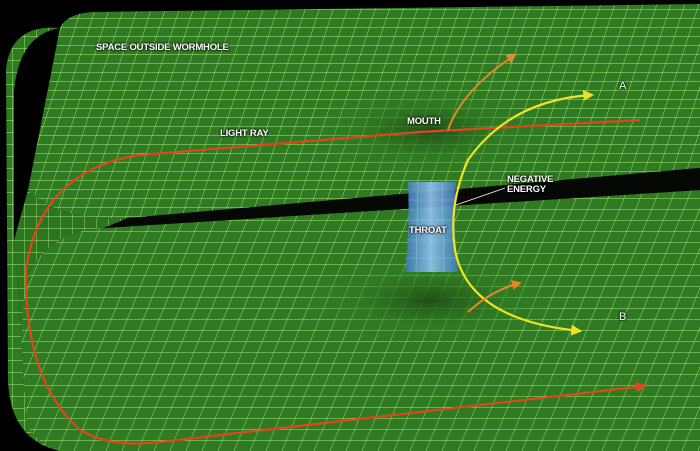 Image resolution: width=700 pixels, height=451 pixels. What do you see at coordinates (480, 196) in the screenshot?
I see `negative-energy-pointer` at bounding box center [480, 196].